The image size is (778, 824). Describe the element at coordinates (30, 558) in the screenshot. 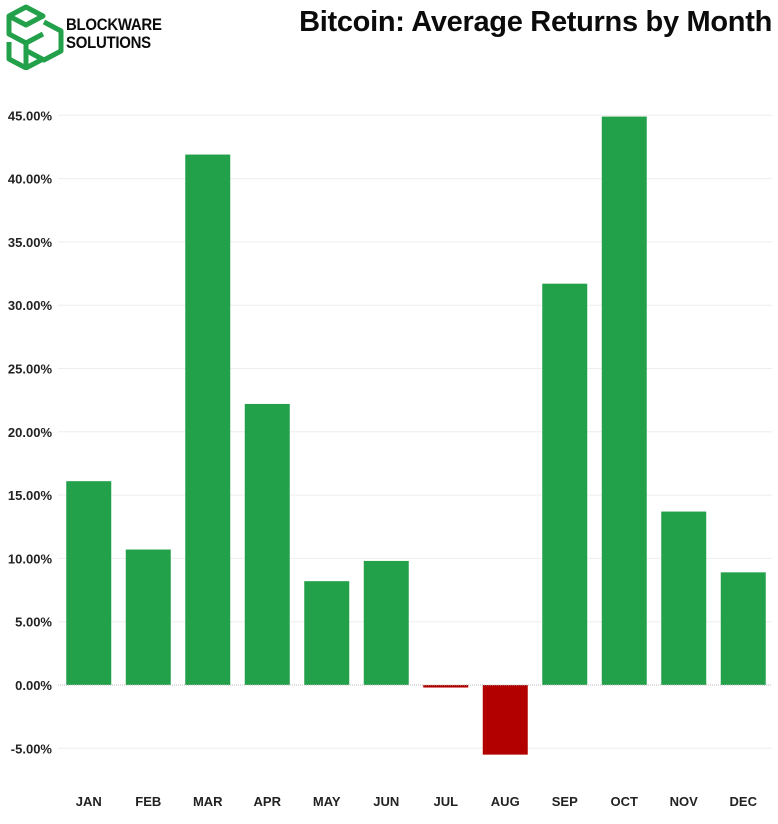

I see `y-tick-label: 10.00%` at that location.